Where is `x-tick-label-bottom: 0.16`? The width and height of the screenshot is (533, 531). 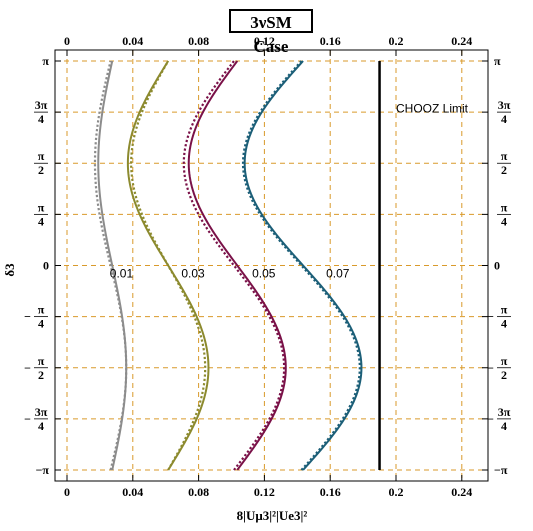 x-tick-label-bottom: 0.16 is located at coordinates (330, 492).